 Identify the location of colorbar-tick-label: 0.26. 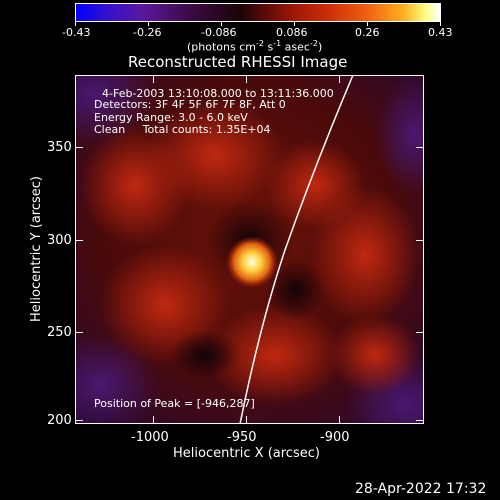
(367, 32).